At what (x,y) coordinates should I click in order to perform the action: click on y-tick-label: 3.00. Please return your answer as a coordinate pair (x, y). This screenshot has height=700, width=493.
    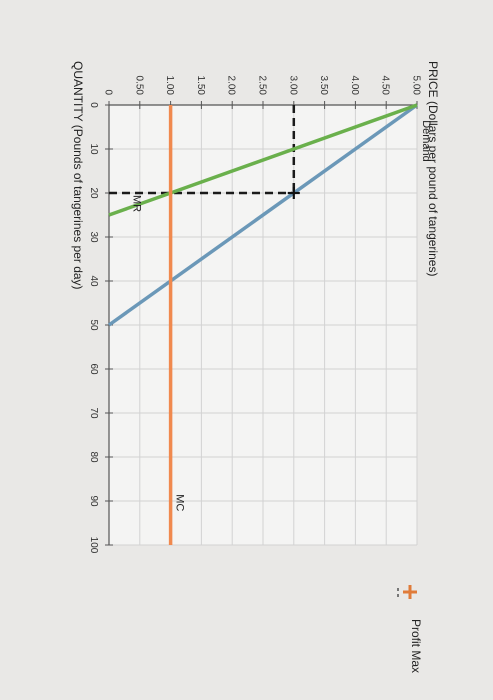
    Looking at the image, I should click on (292, 86).